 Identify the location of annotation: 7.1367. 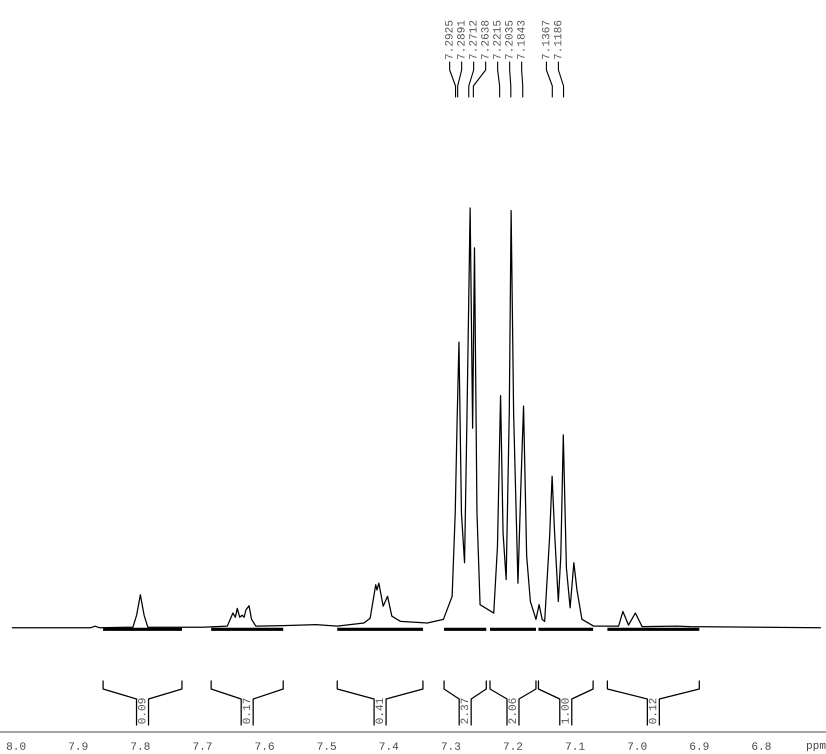
(546, 40).